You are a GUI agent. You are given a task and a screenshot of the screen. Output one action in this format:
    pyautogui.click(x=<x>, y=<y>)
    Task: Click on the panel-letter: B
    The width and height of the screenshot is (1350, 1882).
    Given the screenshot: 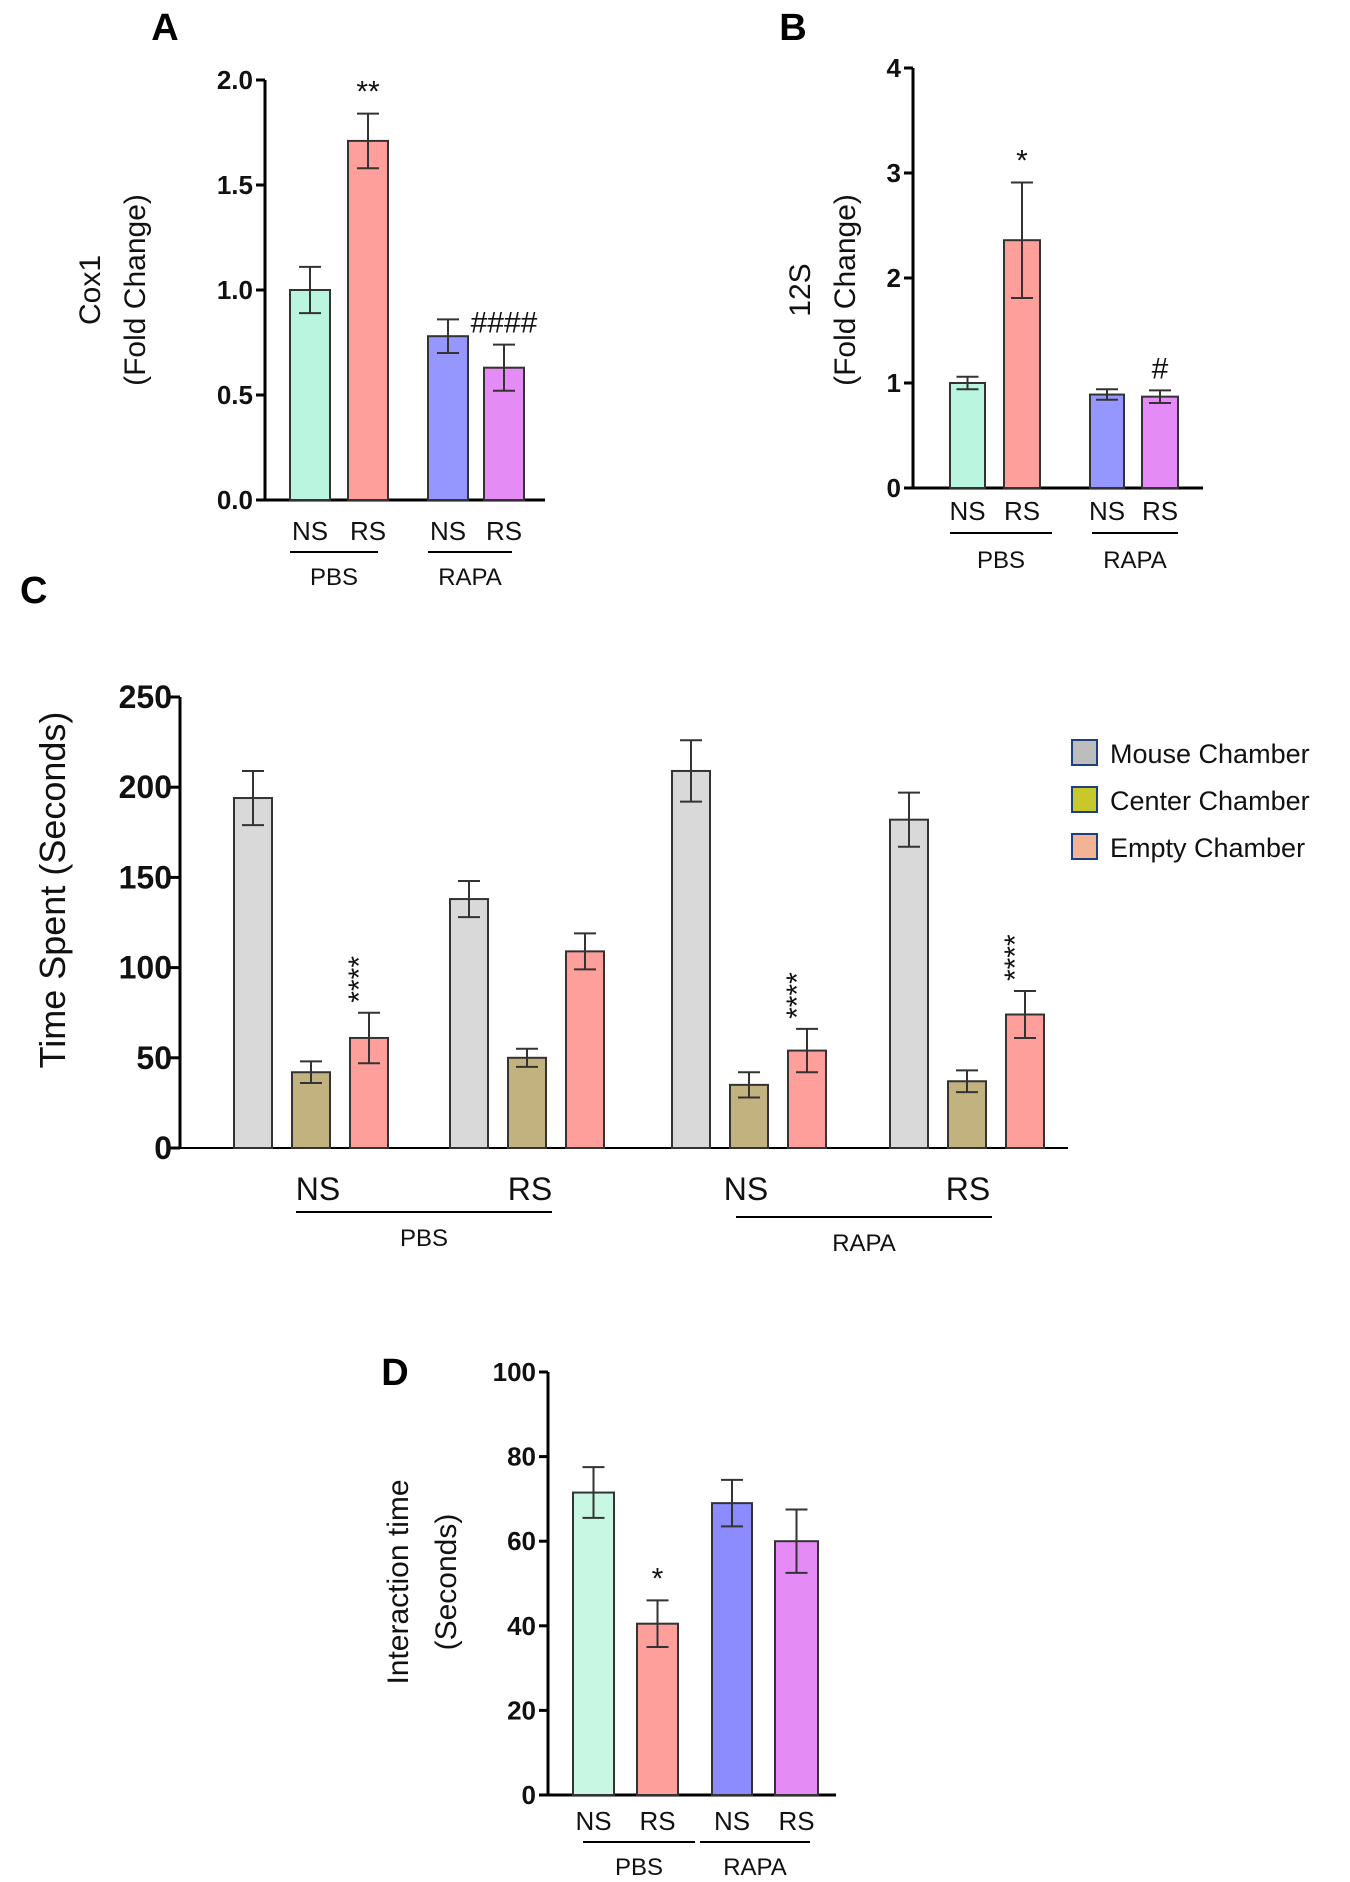 What is the action you would take?
    pyautogui.click(x=792, y=28)
    